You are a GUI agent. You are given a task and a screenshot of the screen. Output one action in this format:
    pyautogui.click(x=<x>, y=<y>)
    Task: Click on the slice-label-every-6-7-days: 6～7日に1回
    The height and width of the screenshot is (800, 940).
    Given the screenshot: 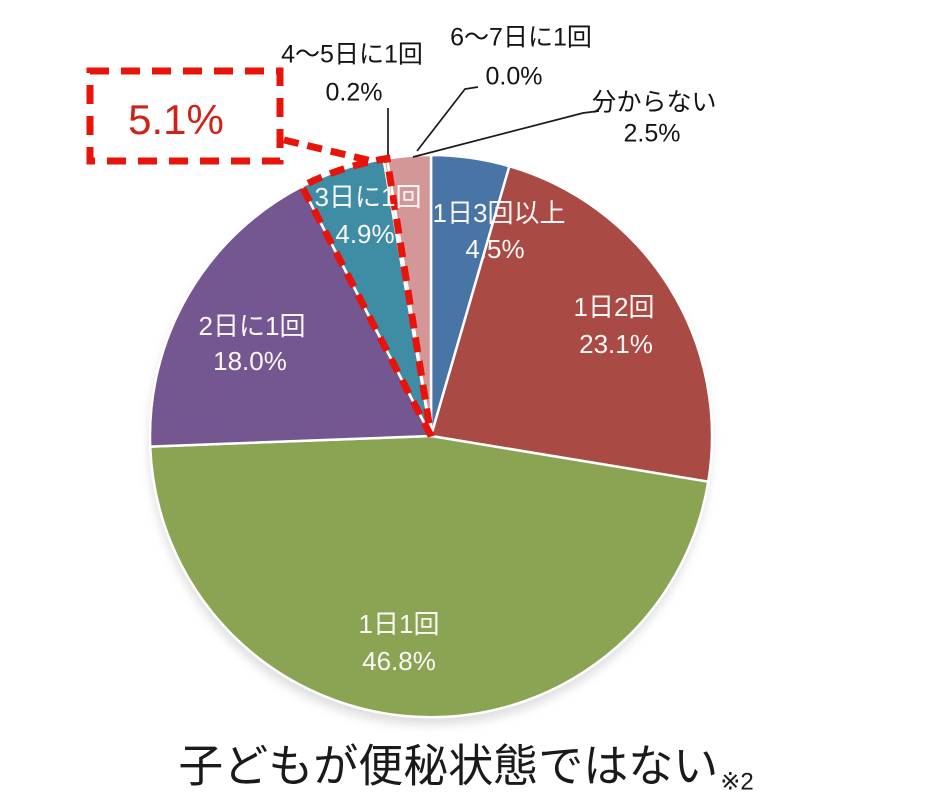 What is the action you would take?
    pyautogui.click(x=521, y=37)
    